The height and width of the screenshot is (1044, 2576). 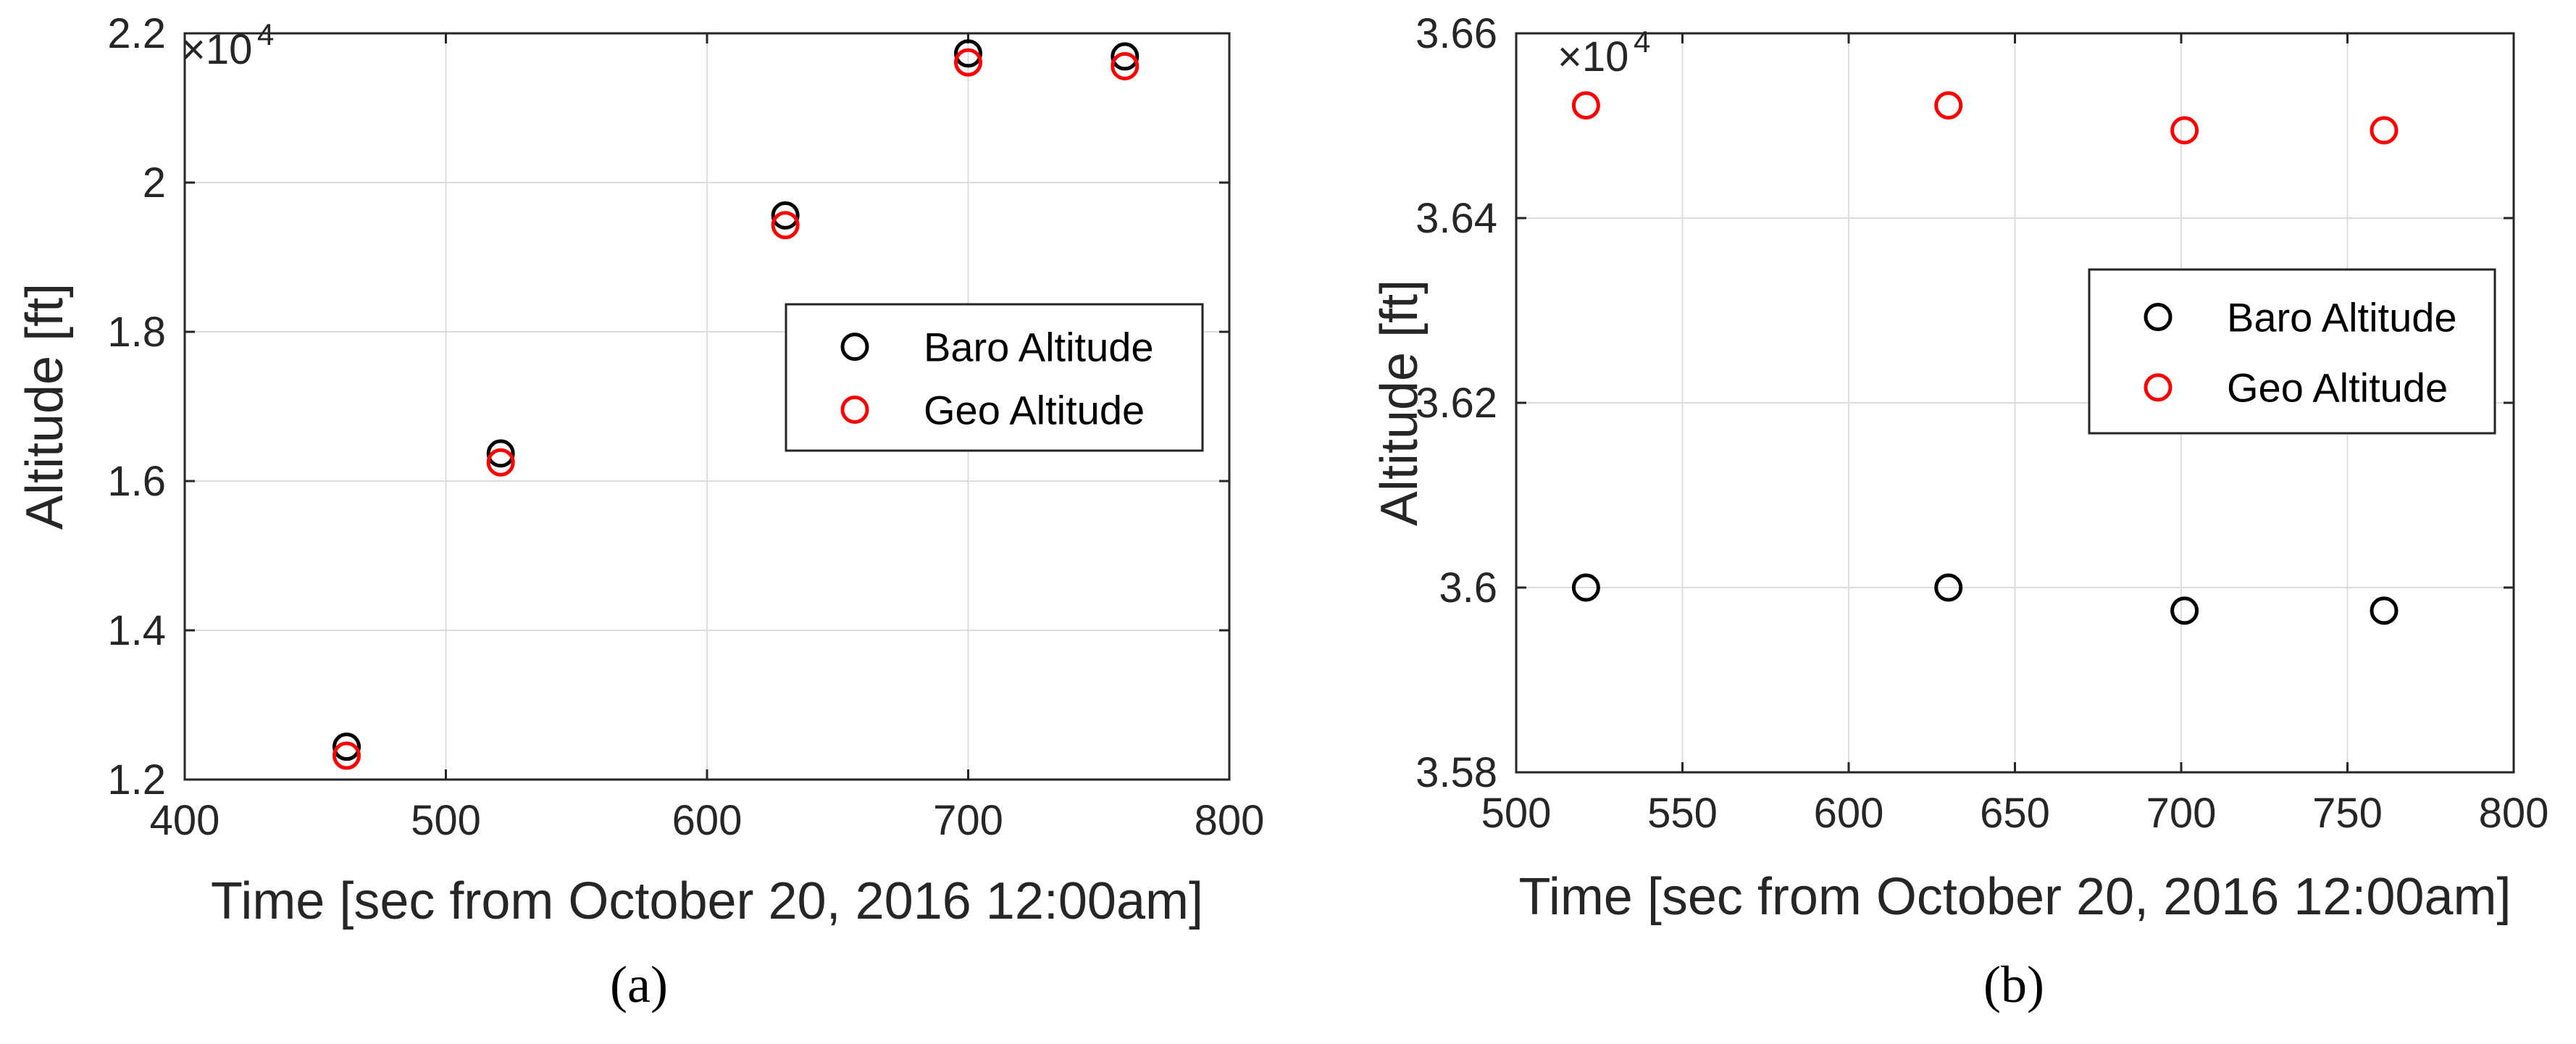 What do you see at coordinates (1456, 33) in the screenshot?
I see `y-tick-label: 3.66` at bounding box center [1456, 33].